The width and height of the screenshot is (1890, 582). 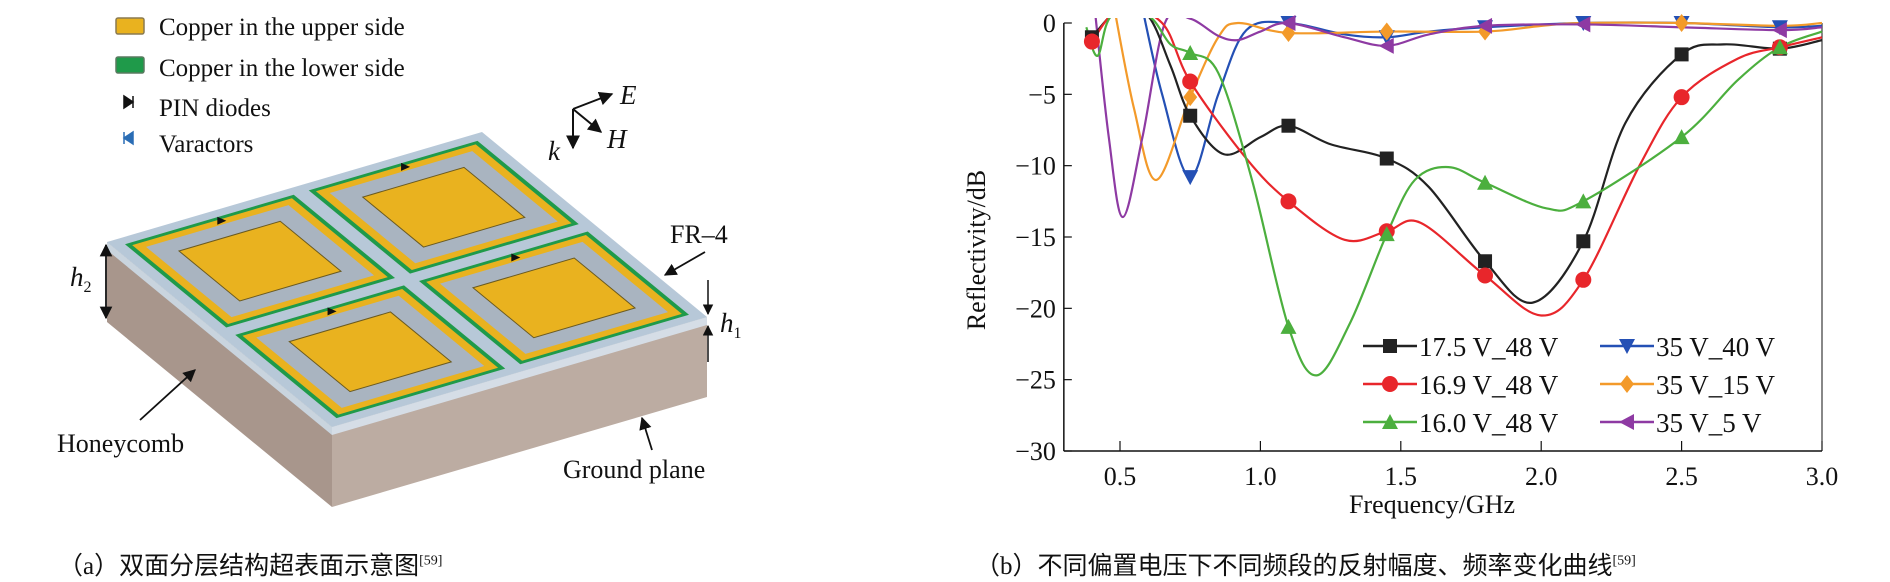 What do you see at coordinates (1624, 561) in the screenshot?
I see `caption-b-ref: [59]` at bounding box center [1624, 561].